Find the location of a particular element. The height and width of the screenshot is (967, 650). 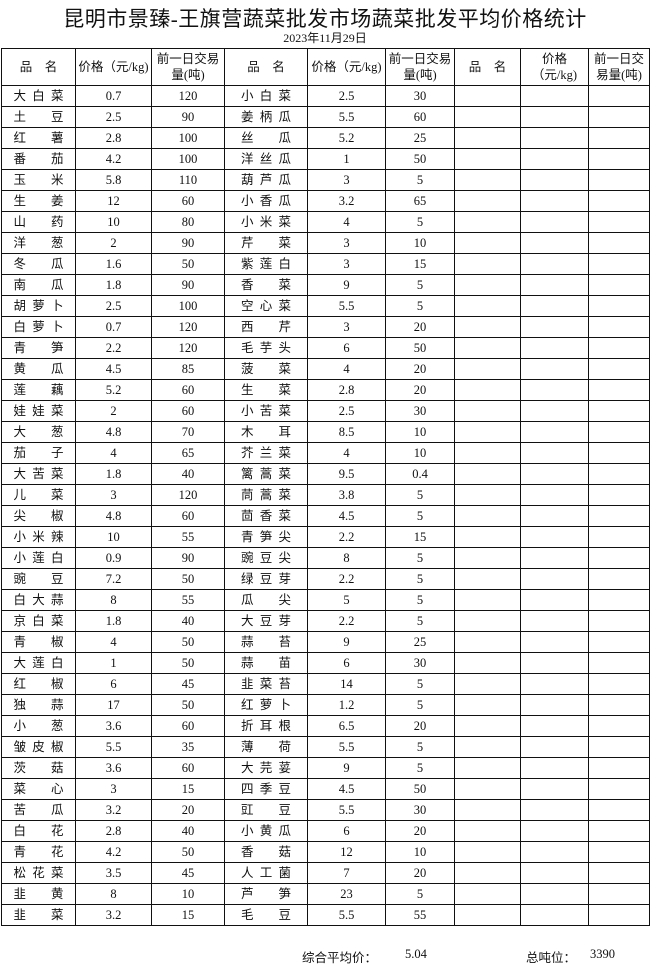

volume-cell: 55 is located at coordinates (420, 915).